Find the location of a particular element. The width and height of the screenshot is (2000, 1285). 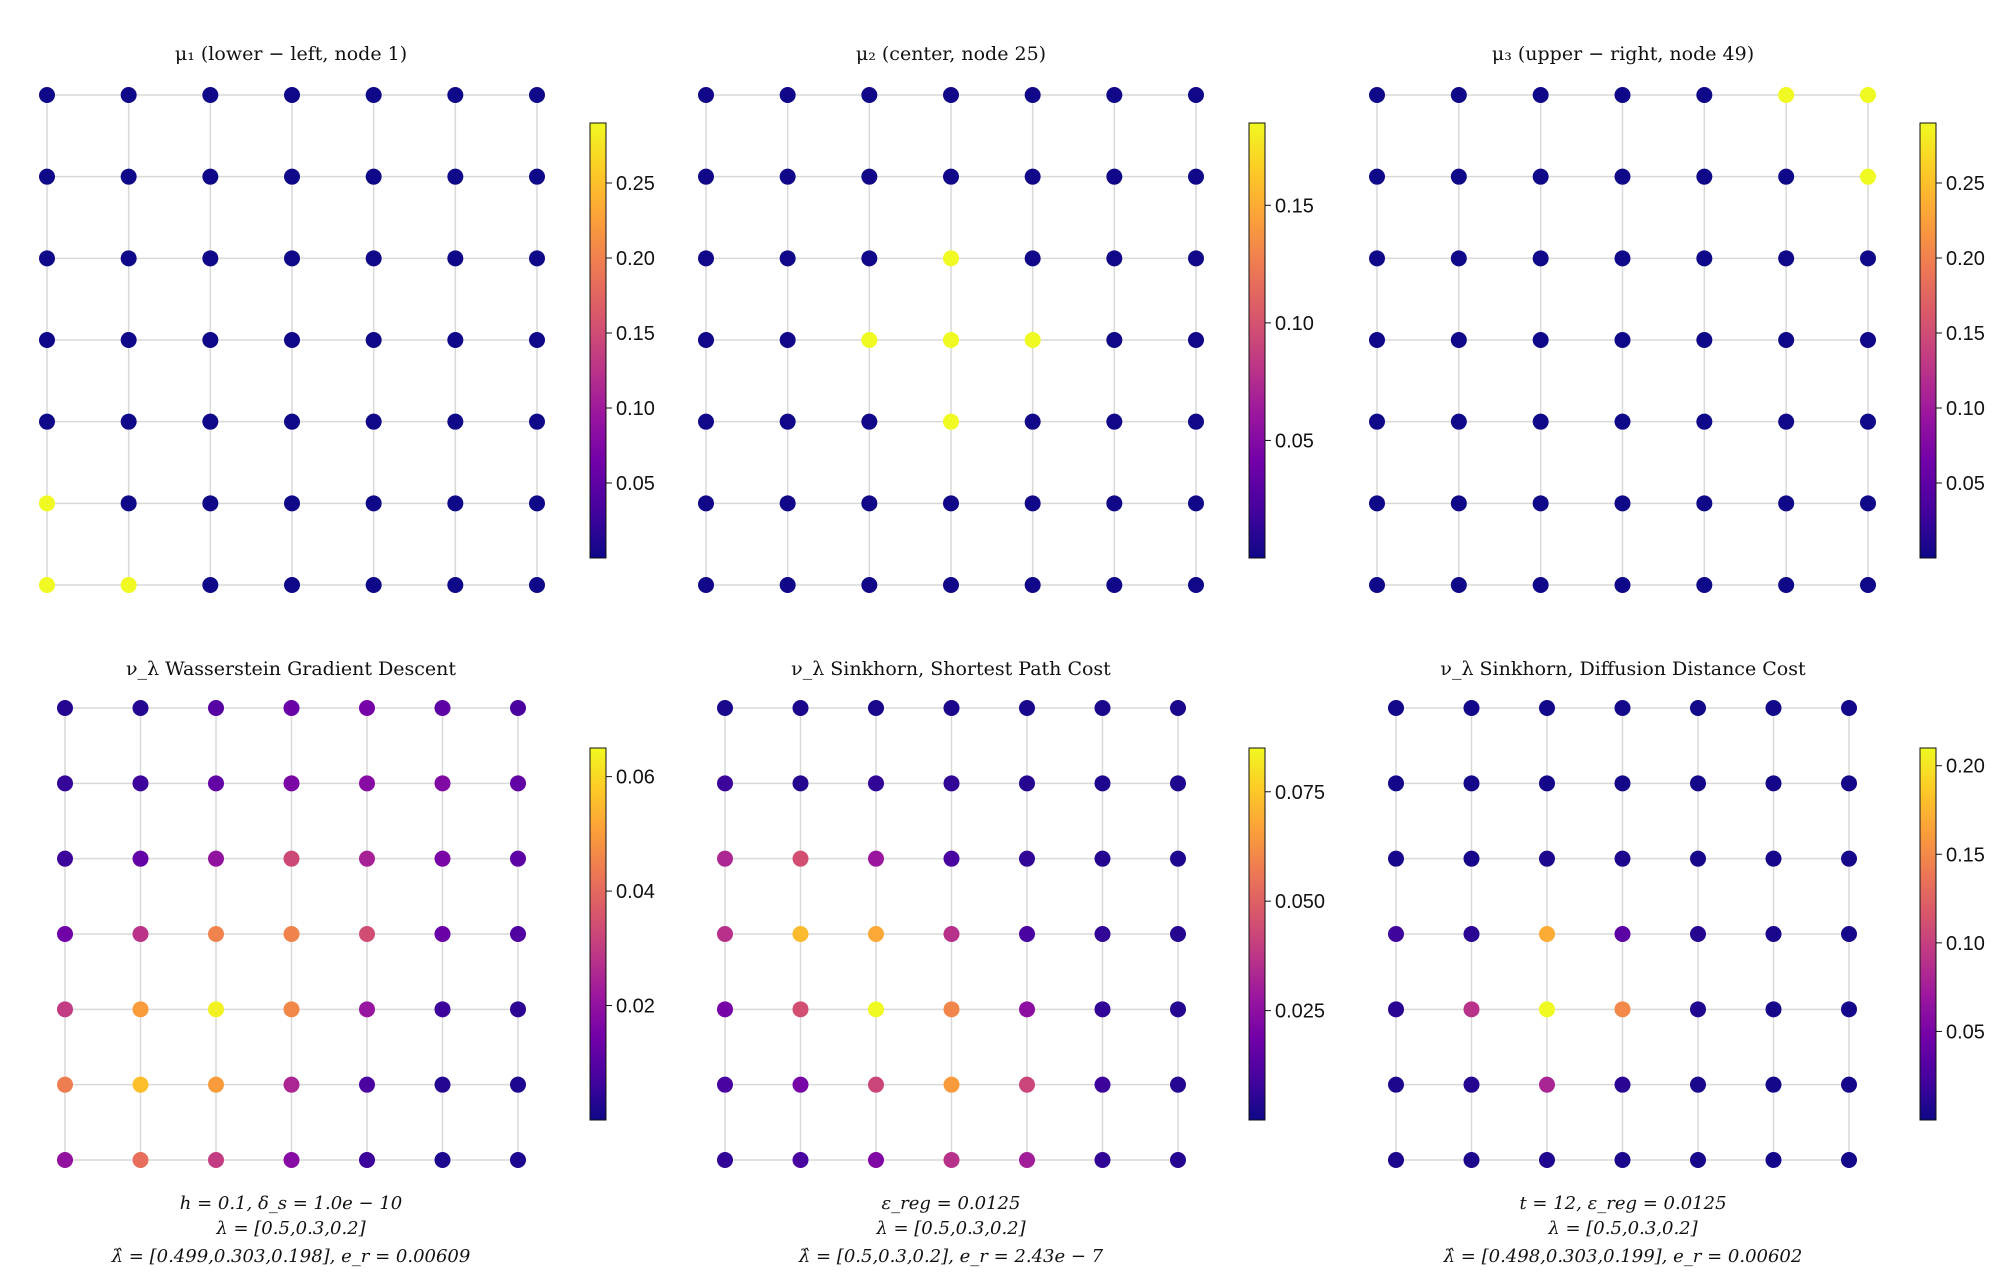

panel-title: ν_λ Wasserstein Gradient Descent is located at coordinates (291, 669).